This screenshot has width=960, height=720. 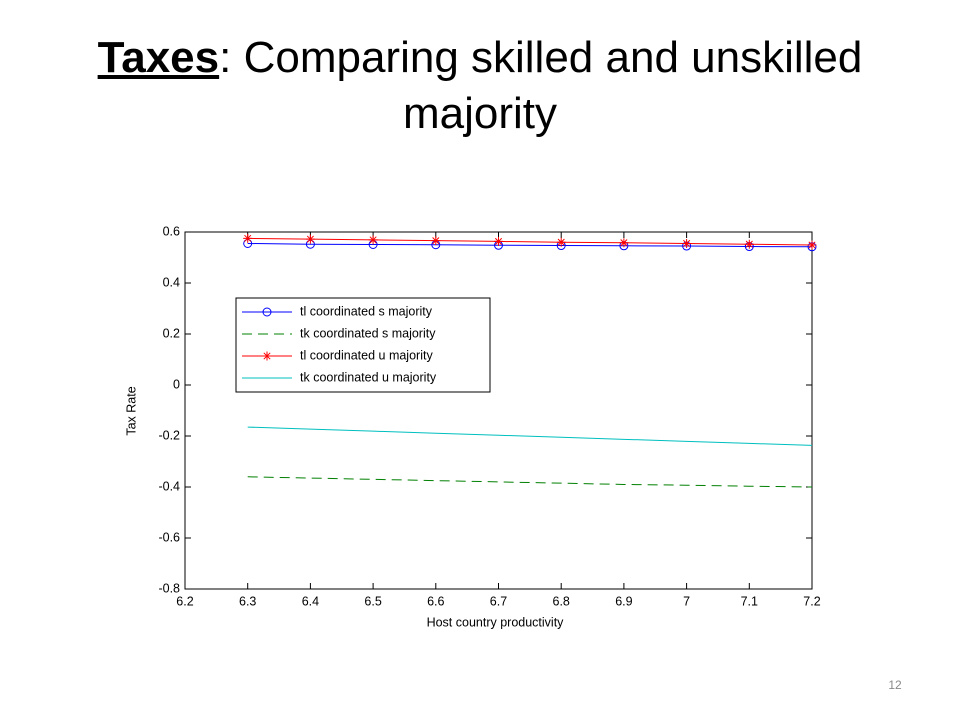 What do you see at coordinates (169, 435) in the screenshot?
I see `y-tick-label: -0.2` at bounding box center [169, 435].